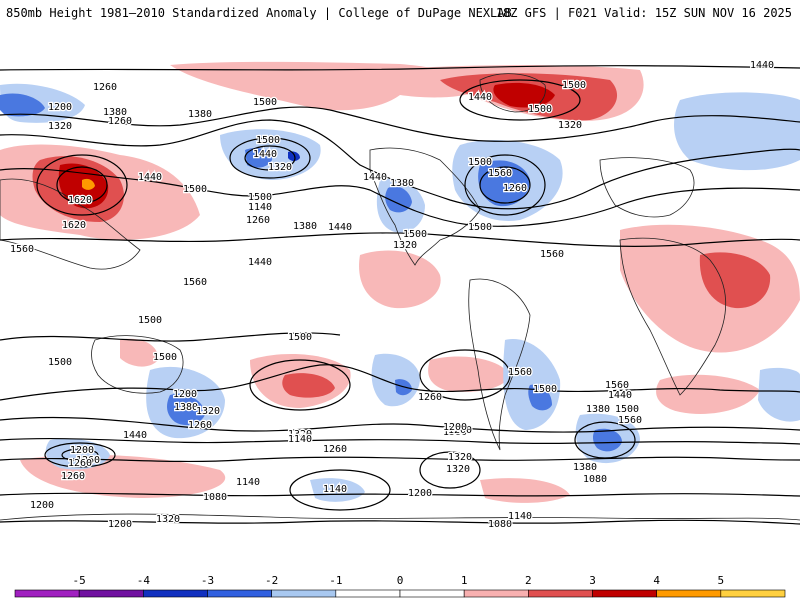  I want to click on coastline-south-america, so click(499, 364).